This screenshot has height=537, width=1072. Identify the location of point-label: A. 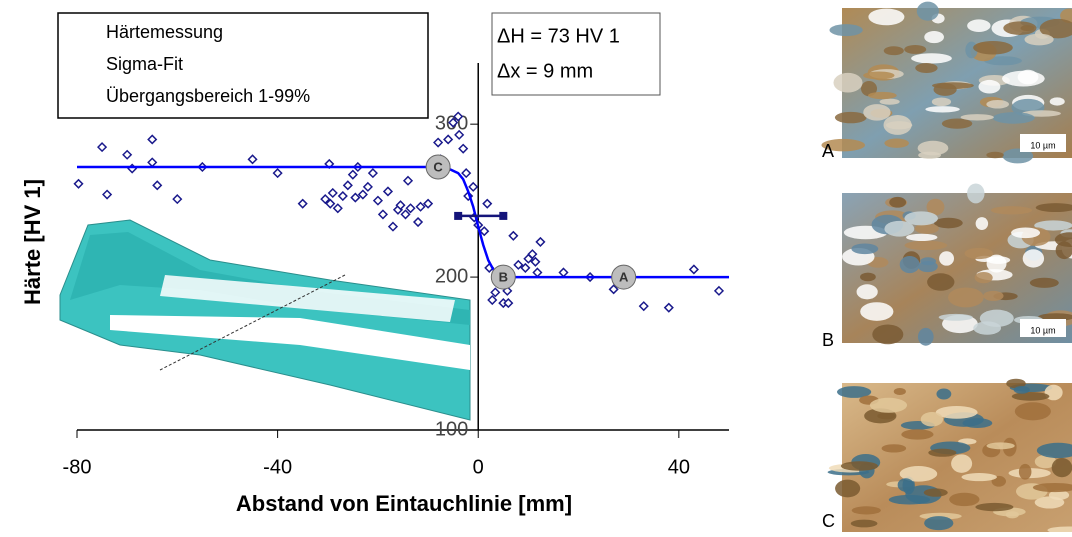
(624, 277).